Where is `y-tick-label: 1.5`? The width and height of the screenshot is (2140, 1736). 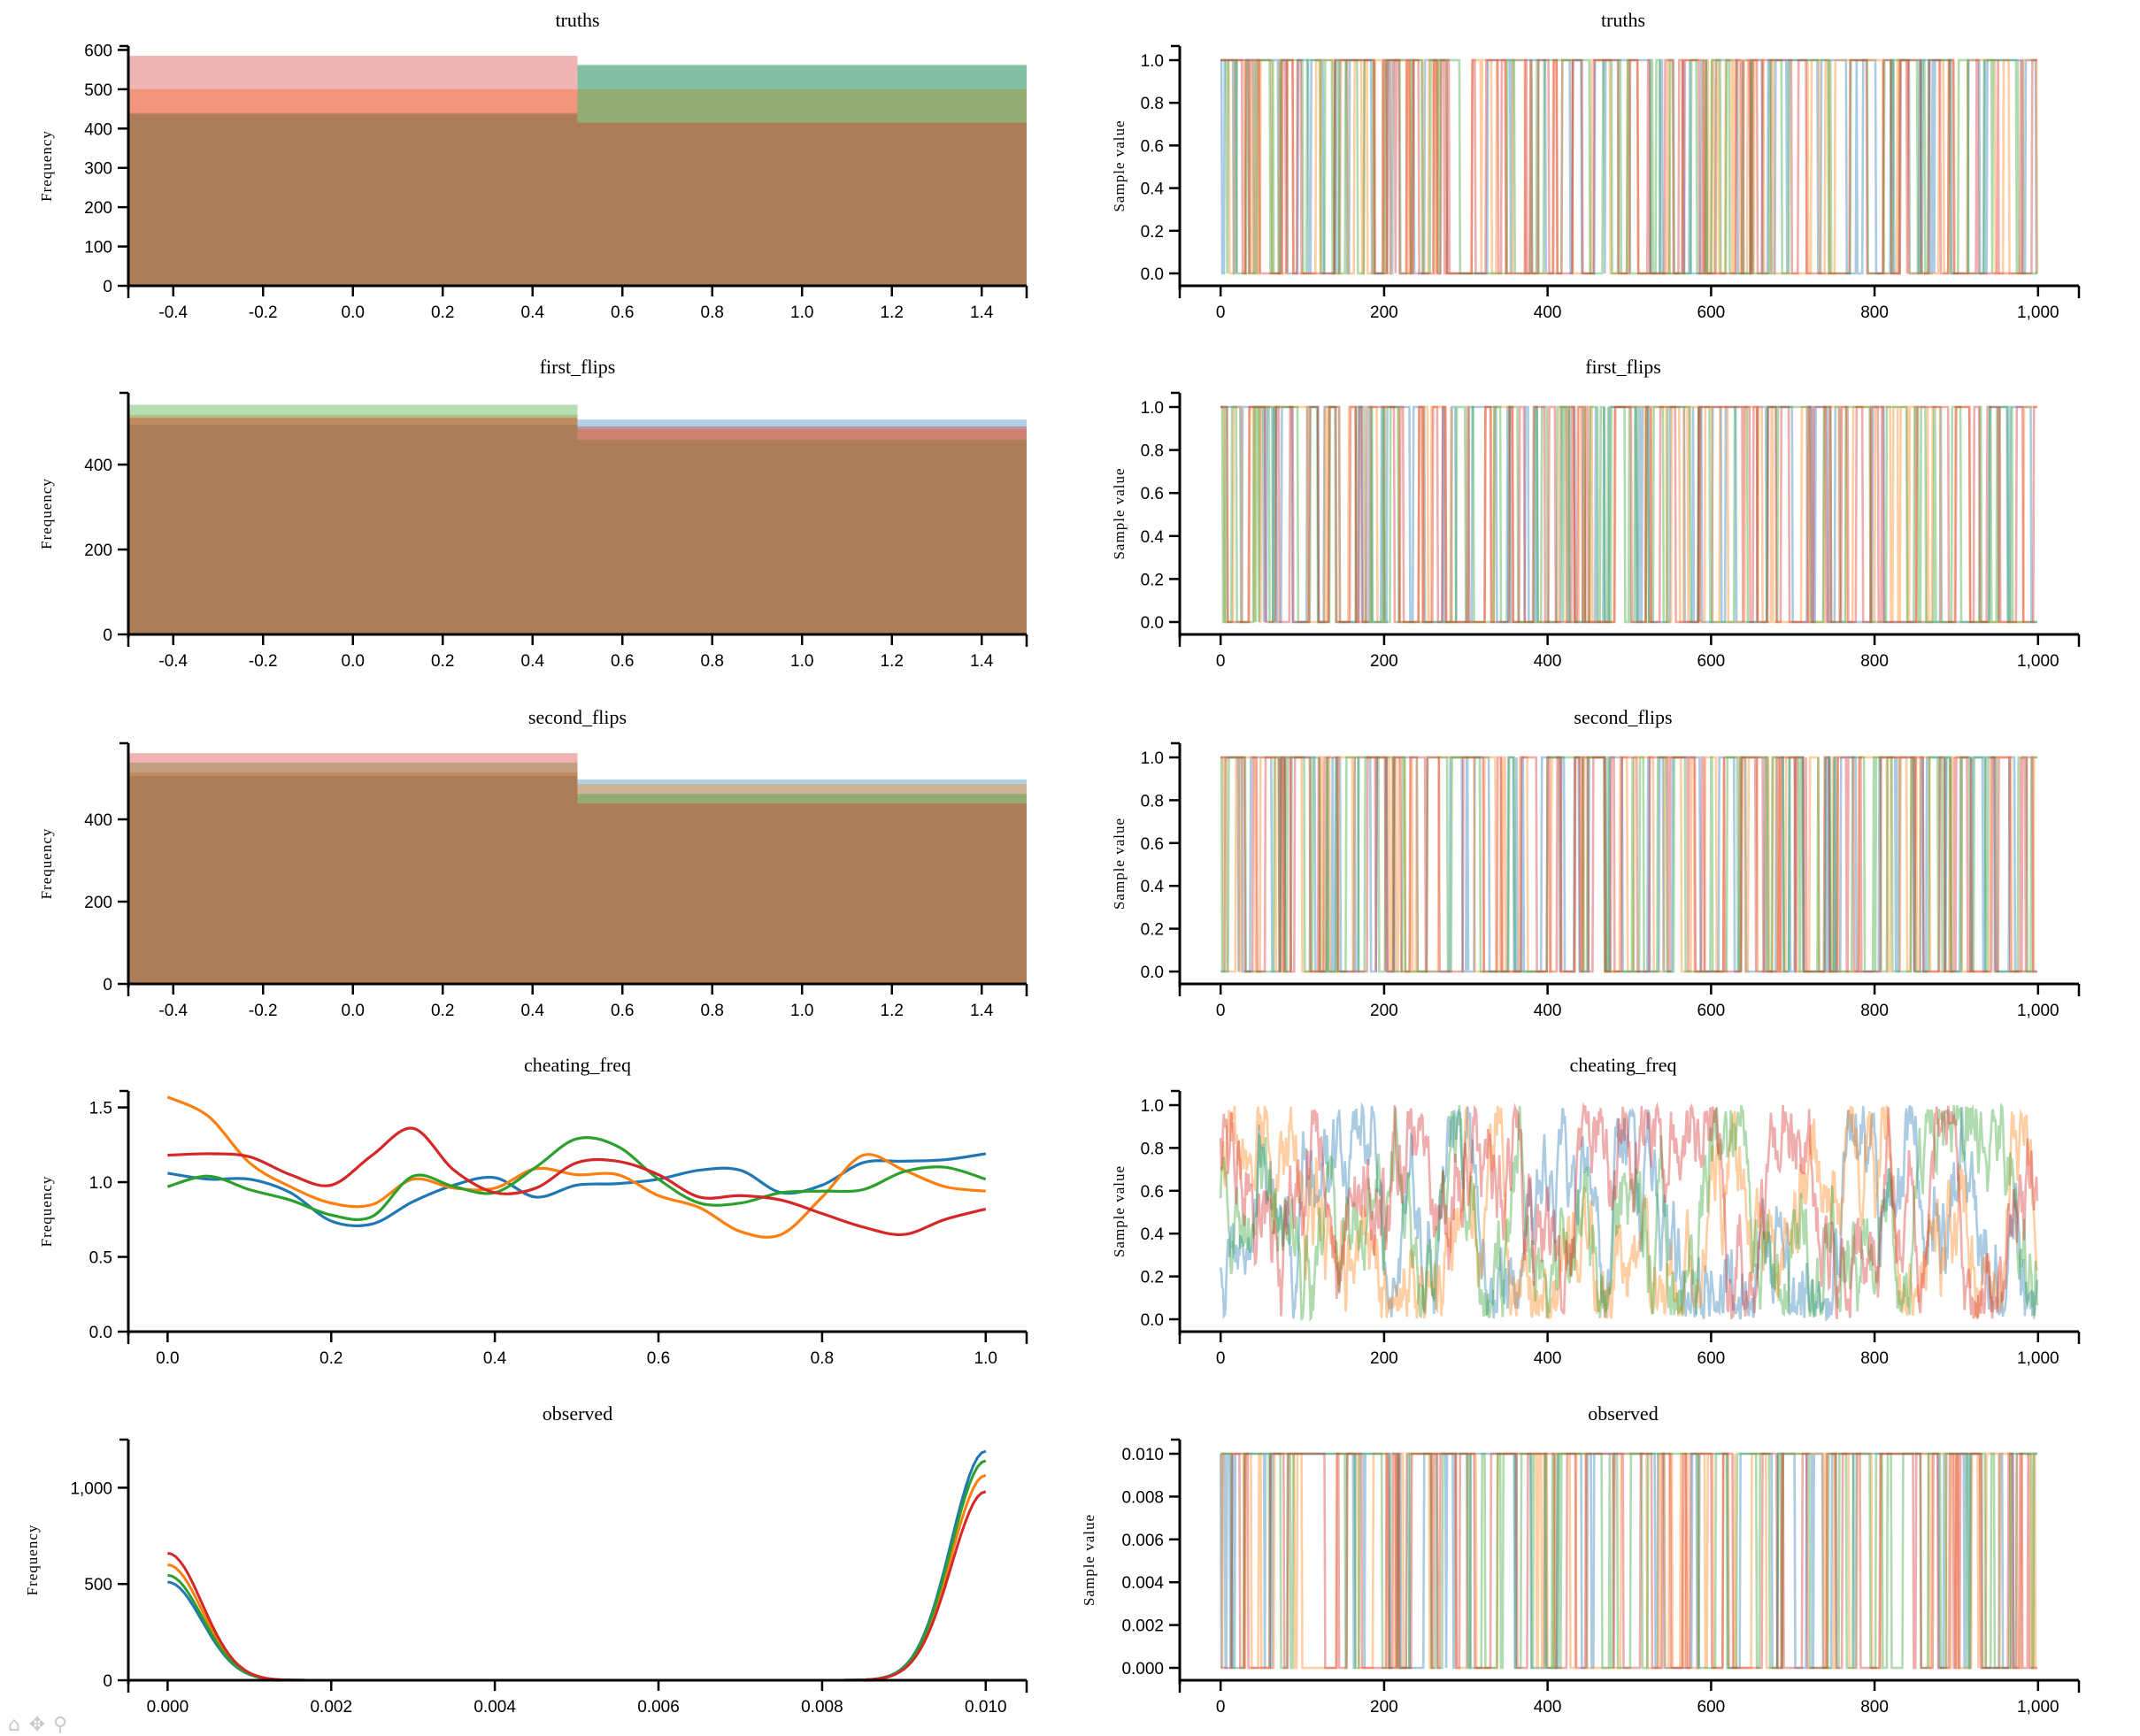 y-tick-label: 1.5 is located at coordinates (100, 1109).